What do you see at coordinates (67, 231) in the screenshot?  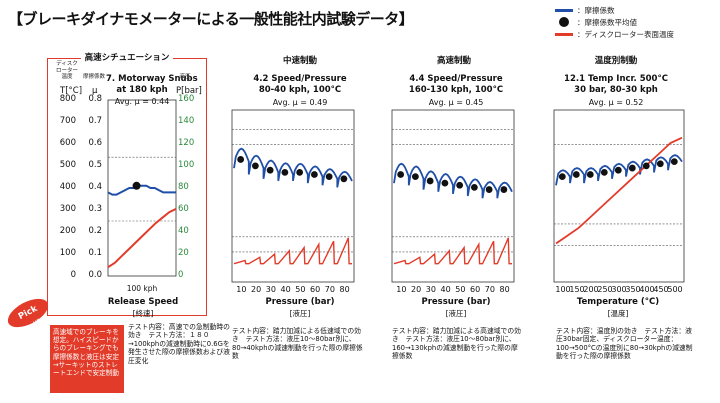 I see `temp-tick: 200` at bounding box center [67, 231].